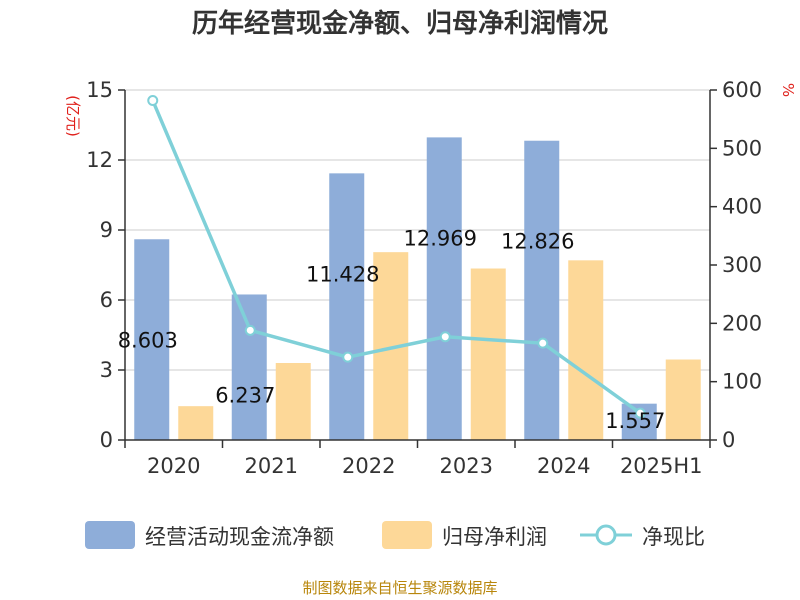 The height and width of the screenshot is (600, 800). I want to click on y-left-tick-label: 6, so click(106, 300).